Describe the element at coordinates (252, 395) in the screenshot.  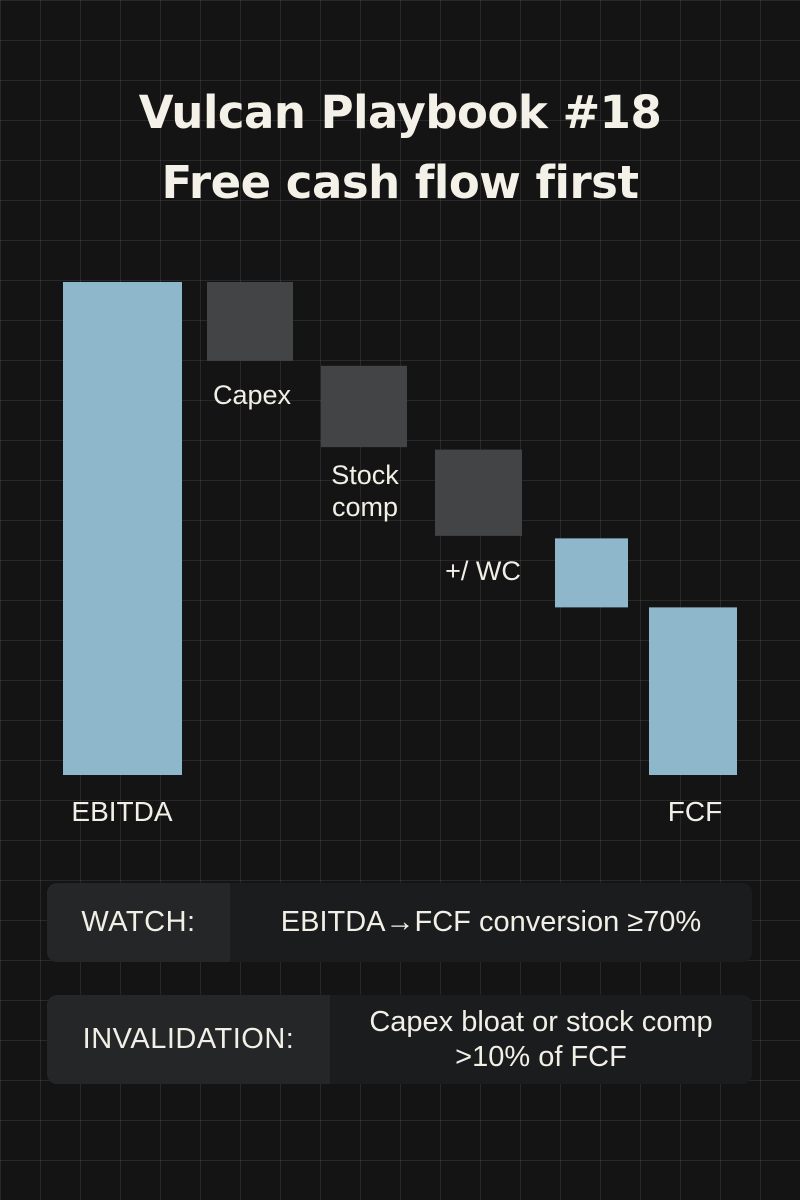
I see `tick-label-capex: Capex` at that location.